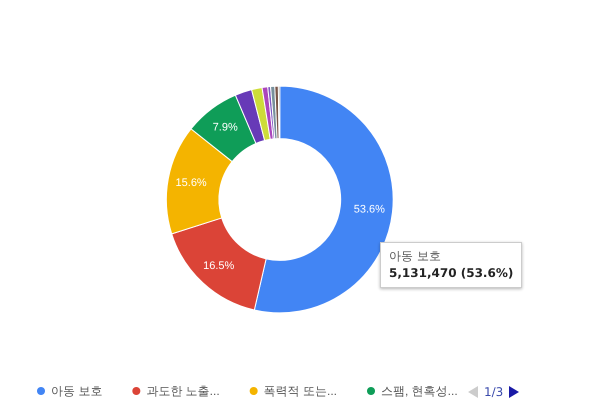 This screenshot has height=420, width=589. I want to click on text: 5,131,470 (53.6%), so click(451, 273).